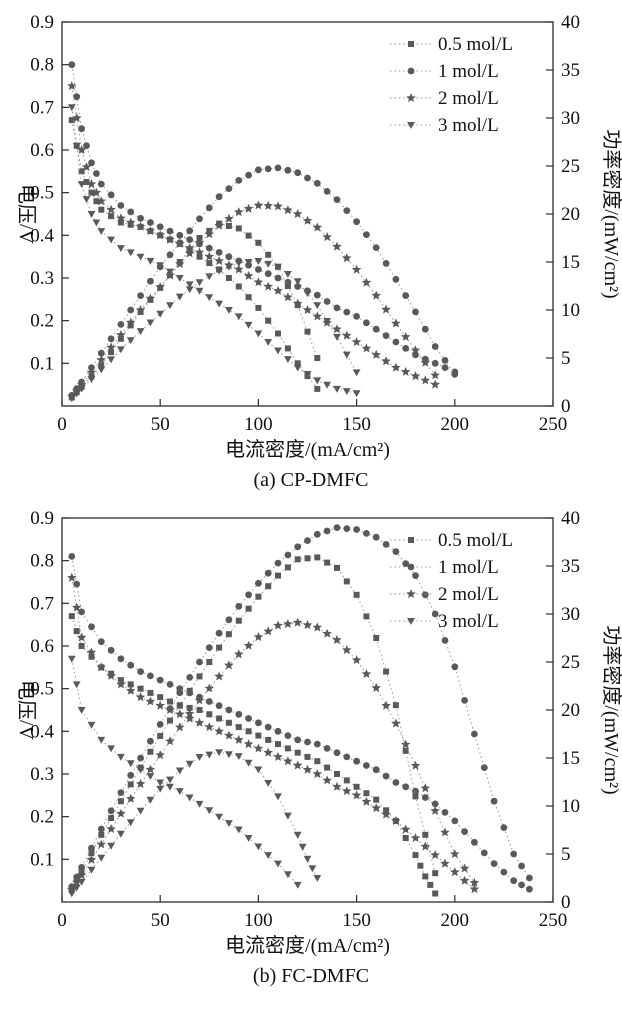  What do you see at coordinates (311, 976) in the screenshot?
I see `caption-panel-b: (b) FC-DMFC` at bounding box center [311, 976].